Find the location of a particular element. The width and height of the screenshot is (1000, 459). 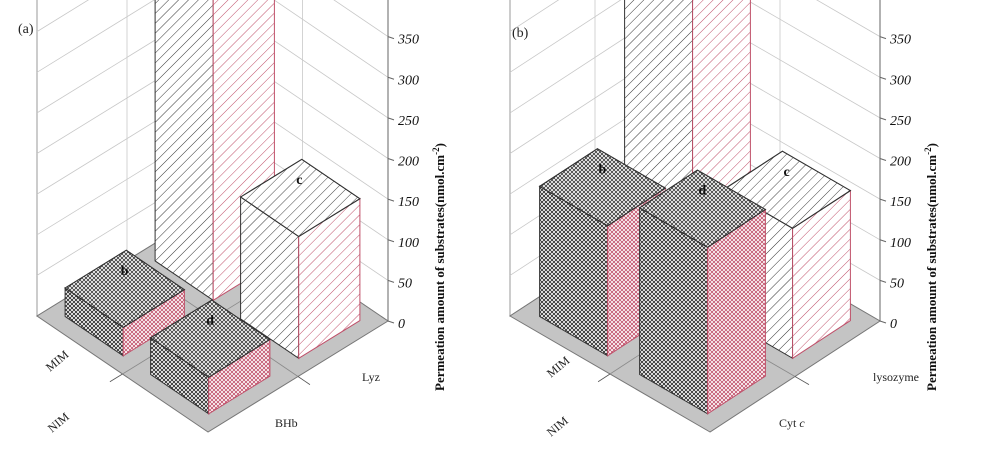

panel-label: (a) is located at coordinates (26, 29).